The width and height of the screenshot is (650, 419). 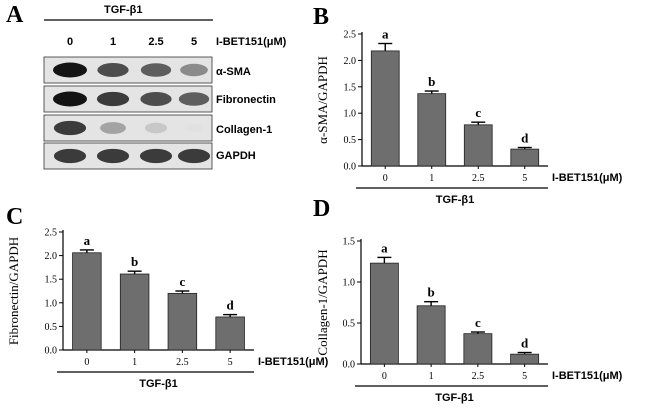 I want to click on chart-d-sig-0: a, so click(x=384, y=247).